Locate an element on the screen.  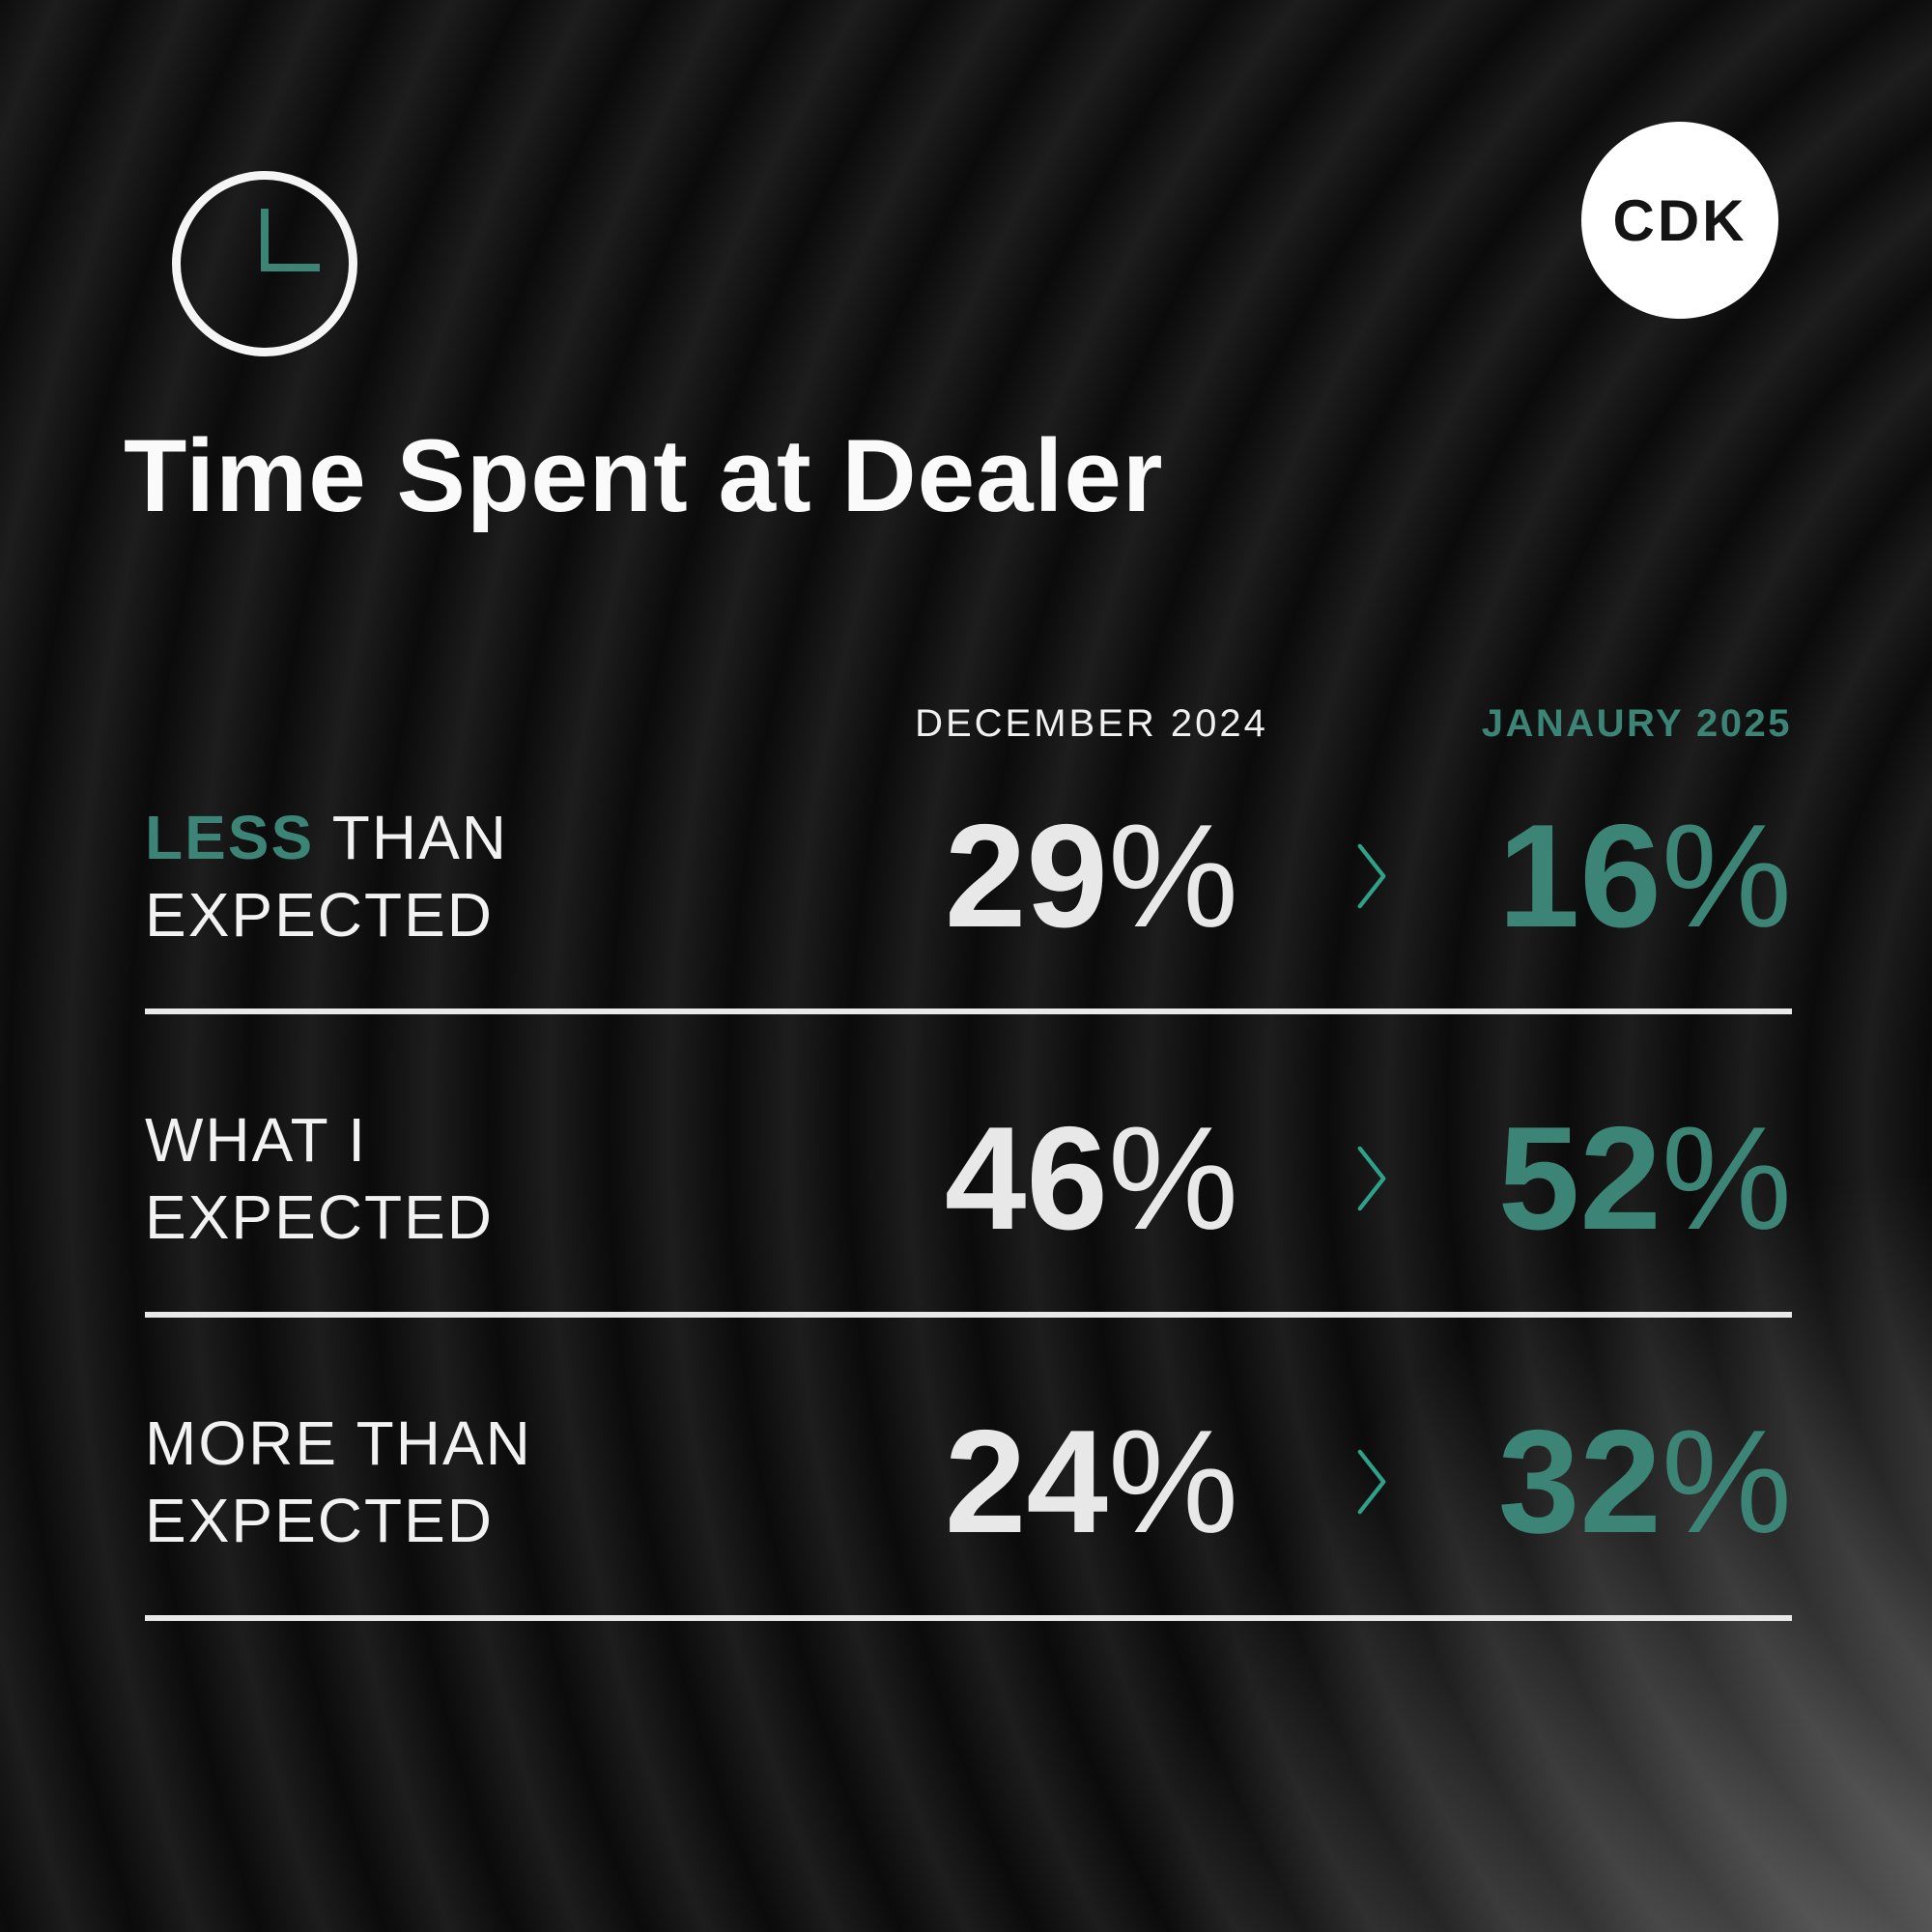
january-value-number: 16 is located at coordinates (1579, 876).